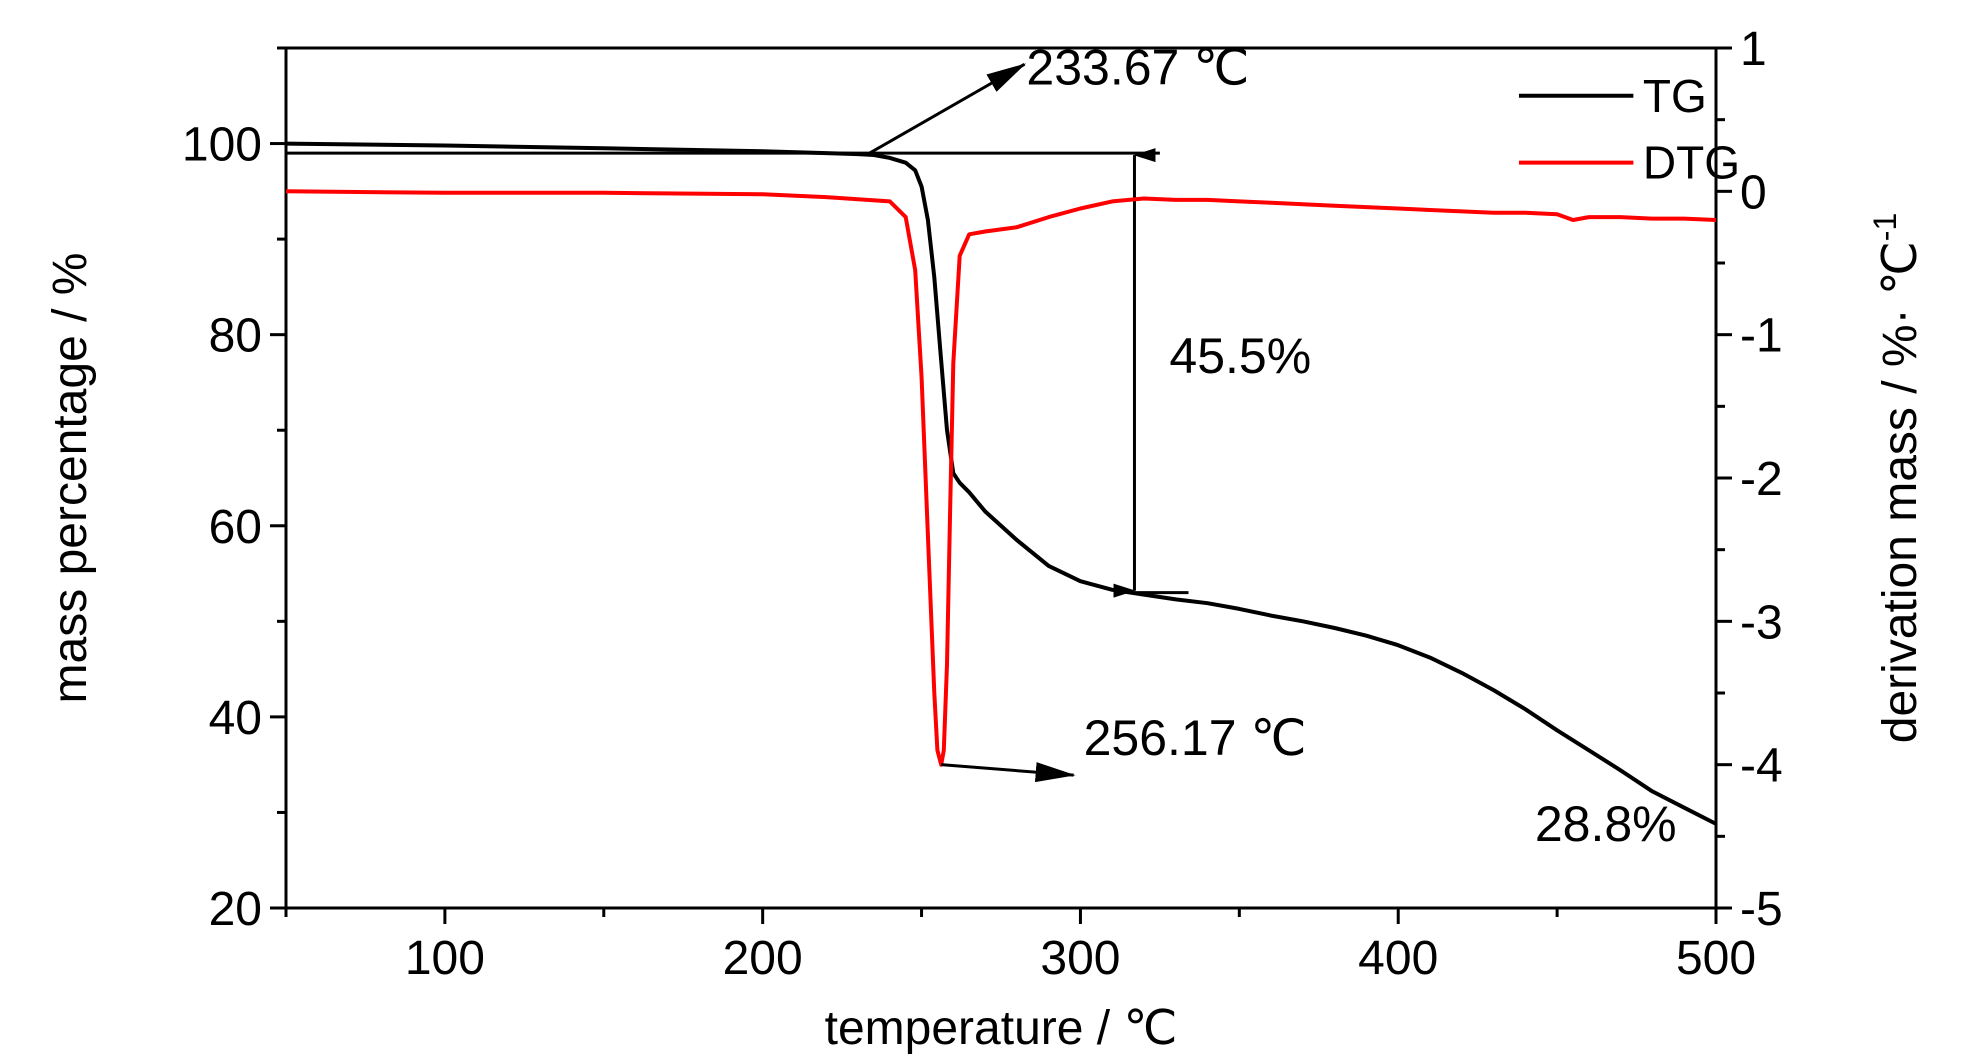  What do you see at coordinates (1753, 49) in the screenshot?
I see `y-right-tick-label: 1` at bounding box center [1753, 49].